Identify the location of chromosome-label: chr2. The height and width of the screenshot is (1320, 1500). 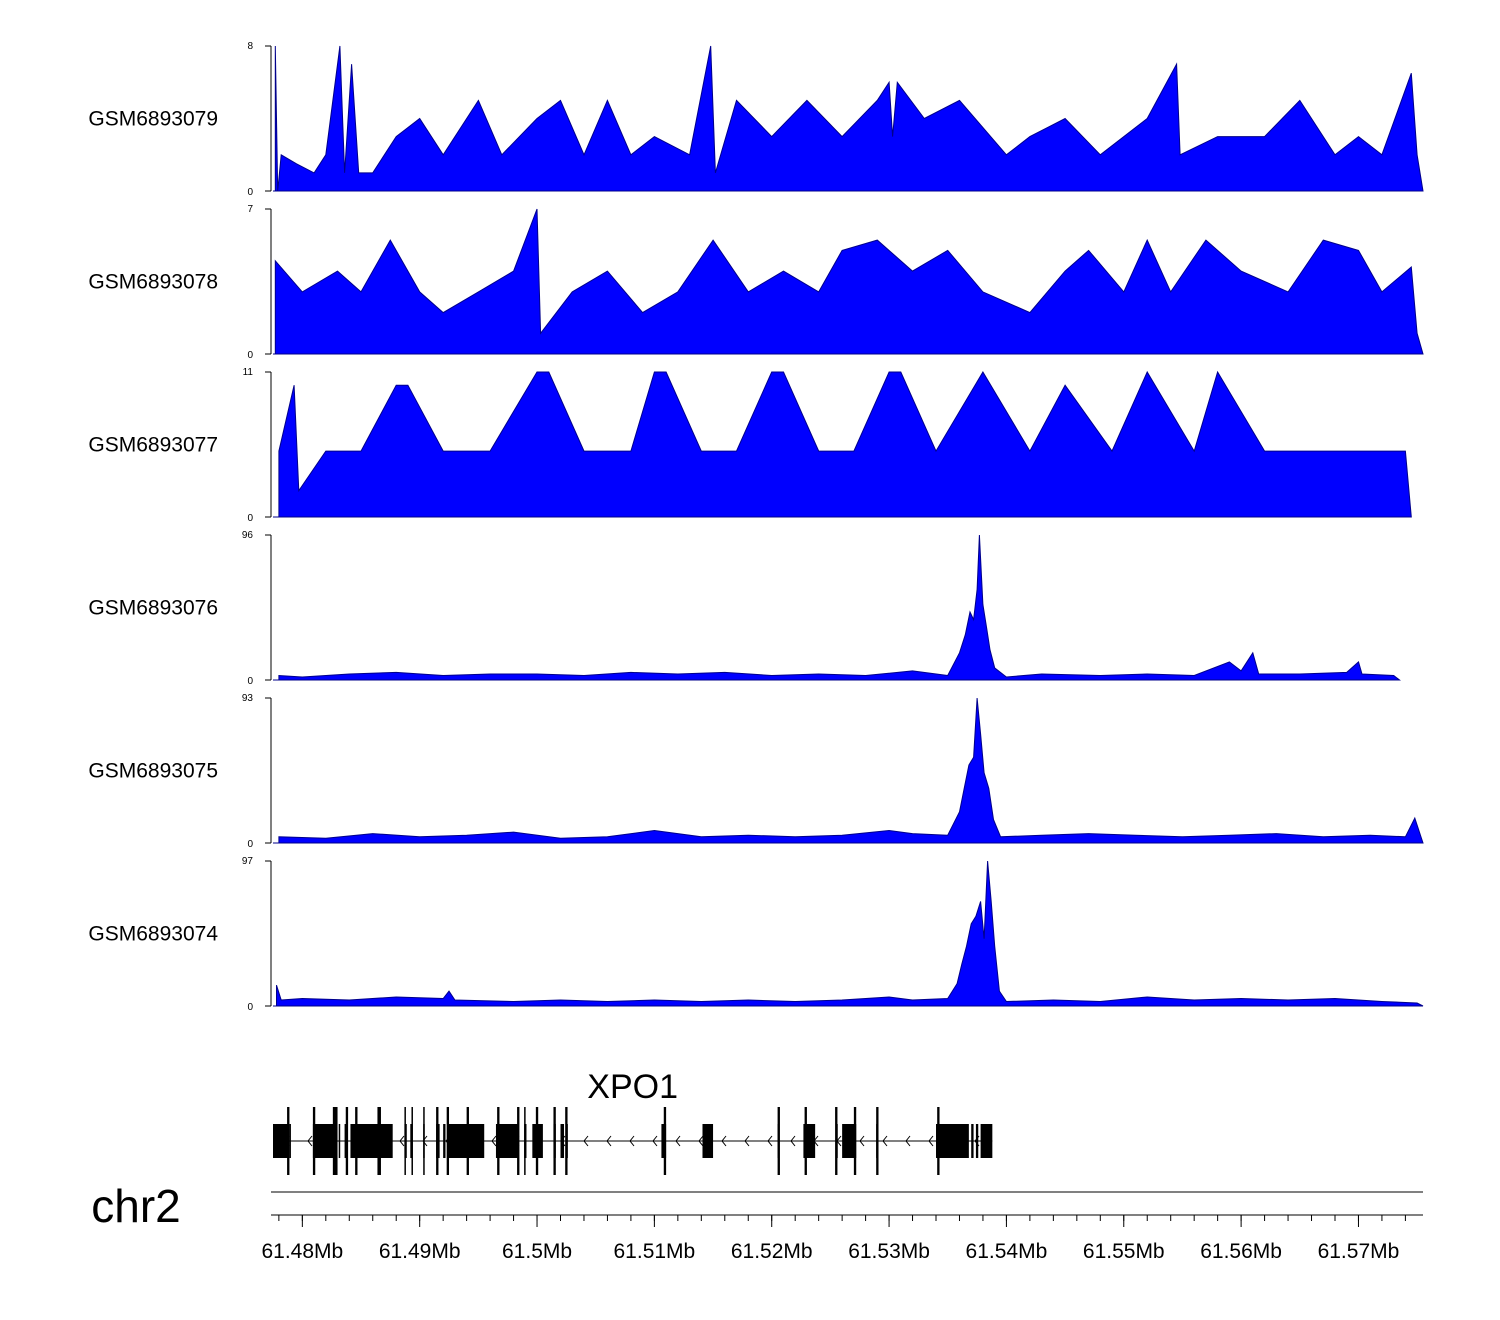
(135, 1206).